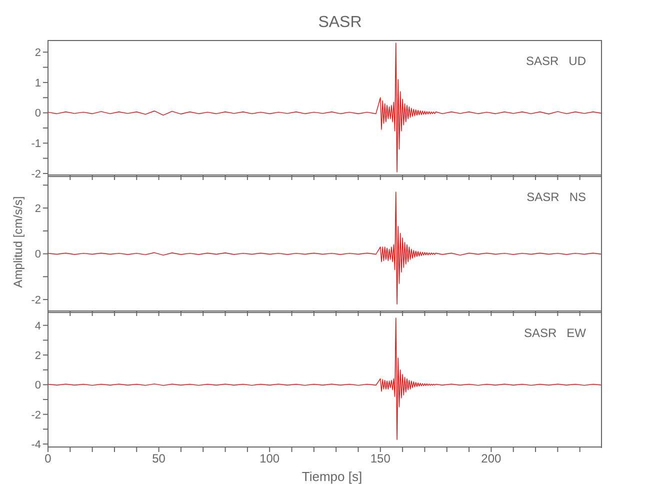 Image resolution: width=650 pixels, height=500 pixels. I want to click on y-axis-title: Amplitud [cm/s/s], so click(18, 242).